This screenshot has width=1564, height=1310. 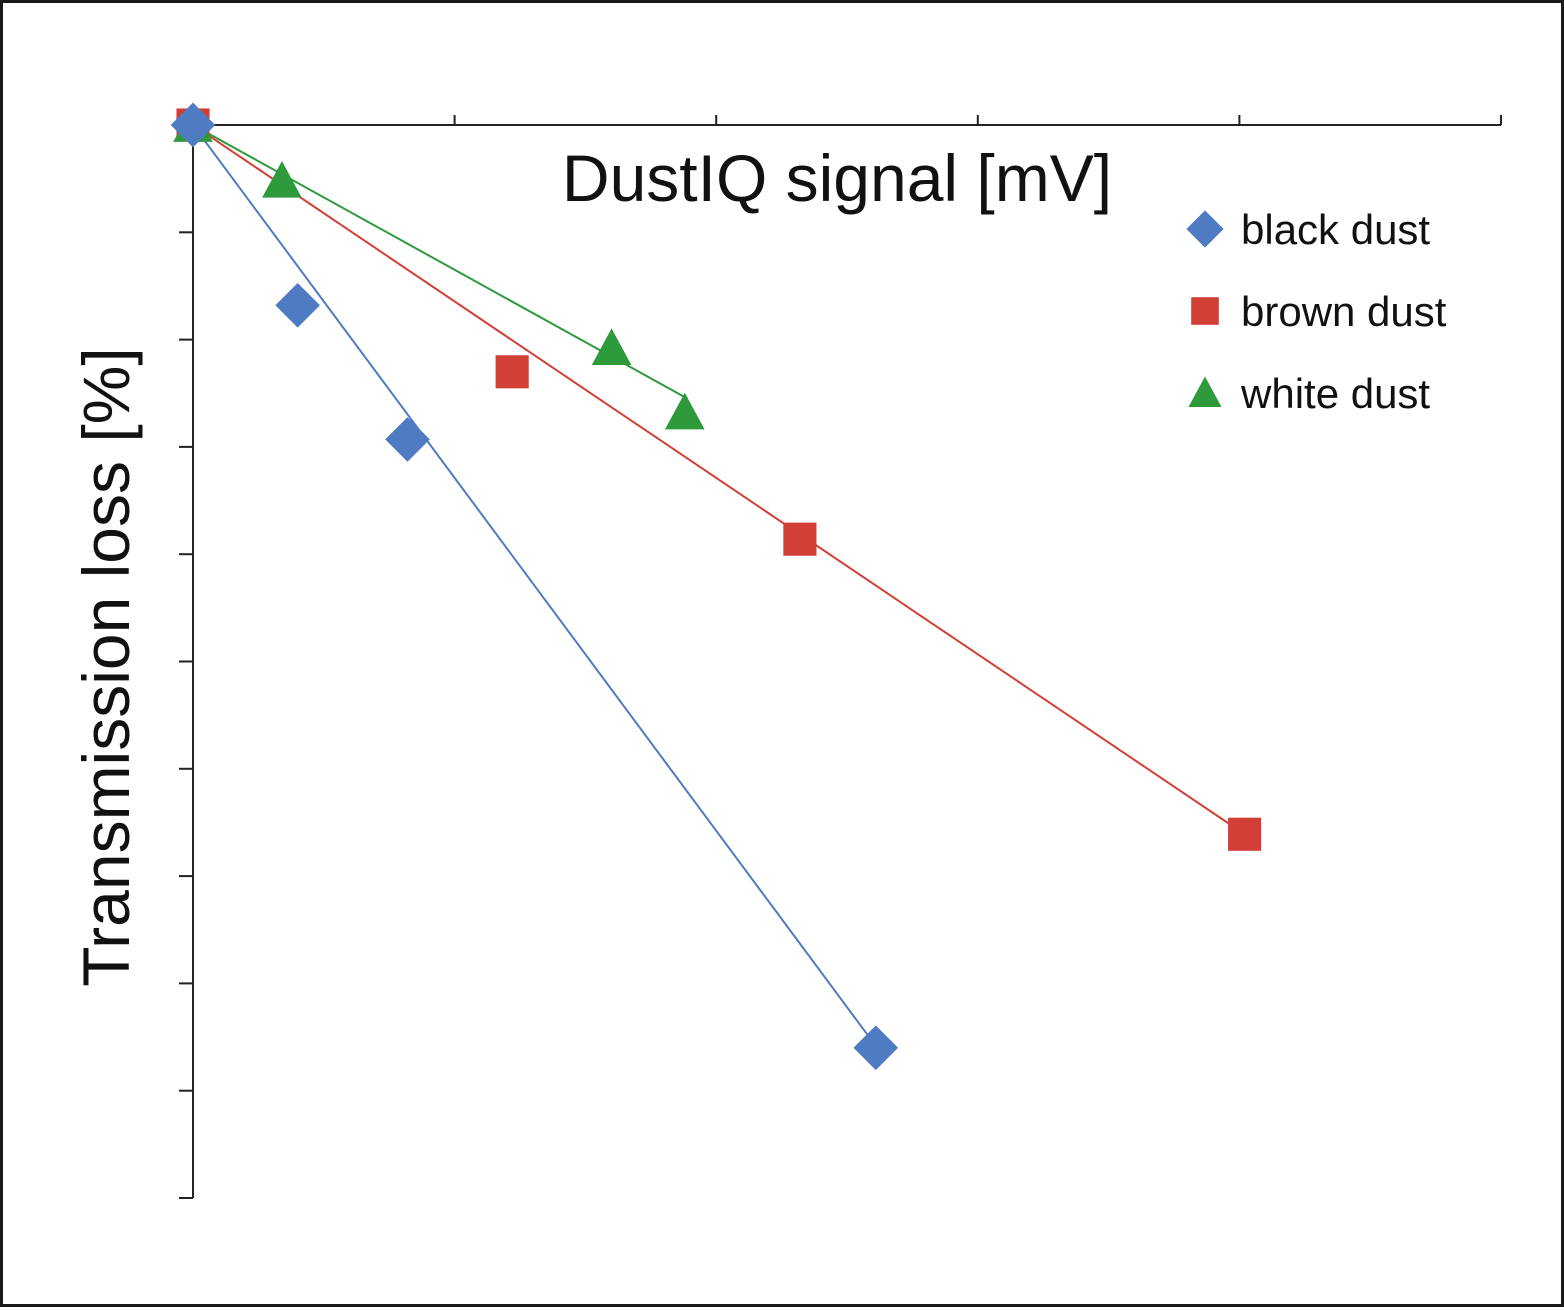 I want to click on x-axis-title: DustIQ signal [mV], so click(x=837, y=178).